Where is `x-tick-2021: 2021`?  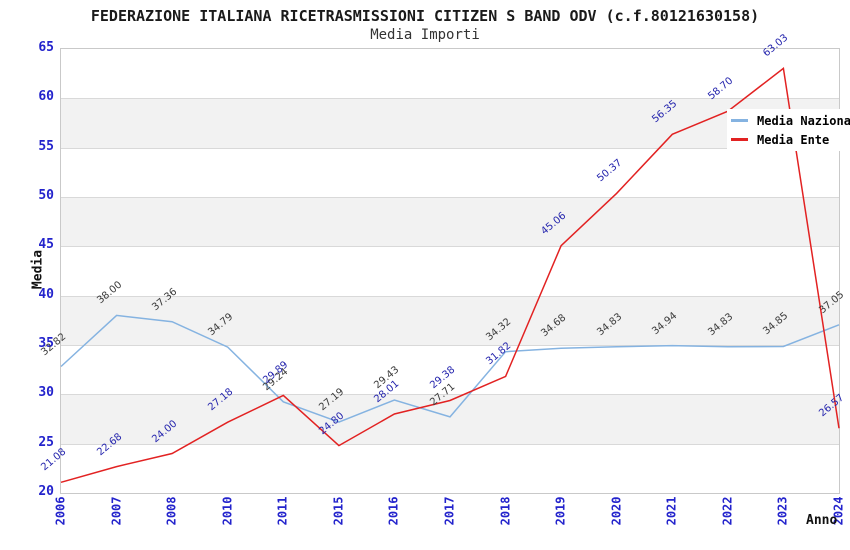 x-tick-2021: 2021 is located at coordinates (671, 511).